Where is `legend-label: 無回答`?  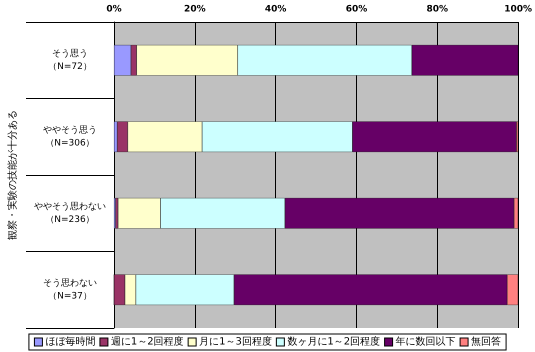
legend-label: 無回答 is located at coordinates (486, 342).